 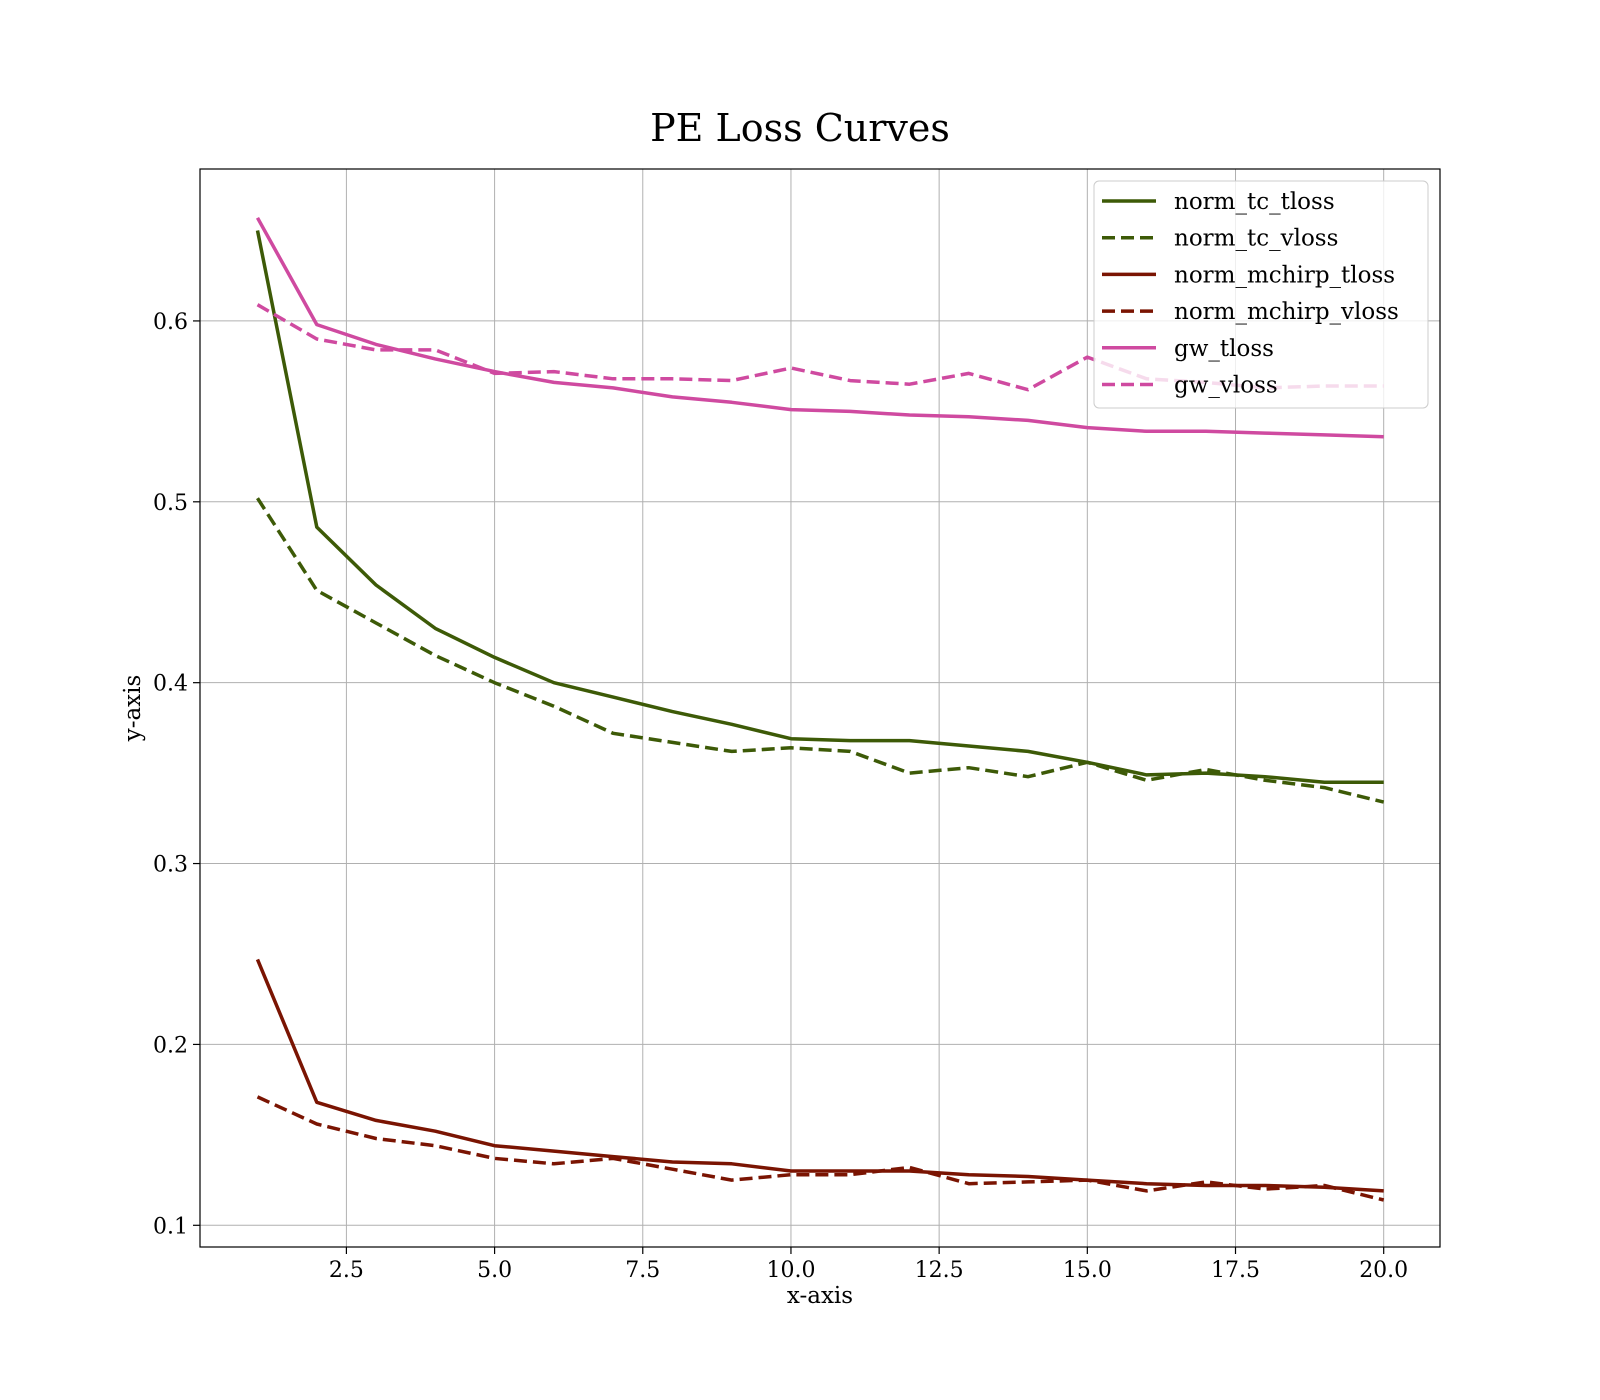 I want to click on y-tick-label: 0.3, so click(x=170, y=865).